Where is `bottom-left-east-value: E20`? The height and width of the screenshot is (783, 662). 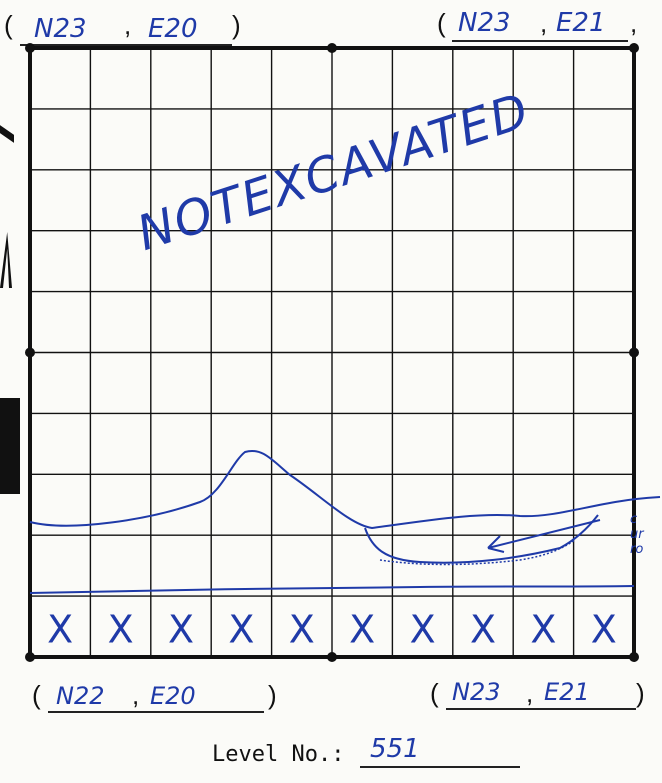 bottom-left-east-value: E20 is located at coordinates (173, 696).